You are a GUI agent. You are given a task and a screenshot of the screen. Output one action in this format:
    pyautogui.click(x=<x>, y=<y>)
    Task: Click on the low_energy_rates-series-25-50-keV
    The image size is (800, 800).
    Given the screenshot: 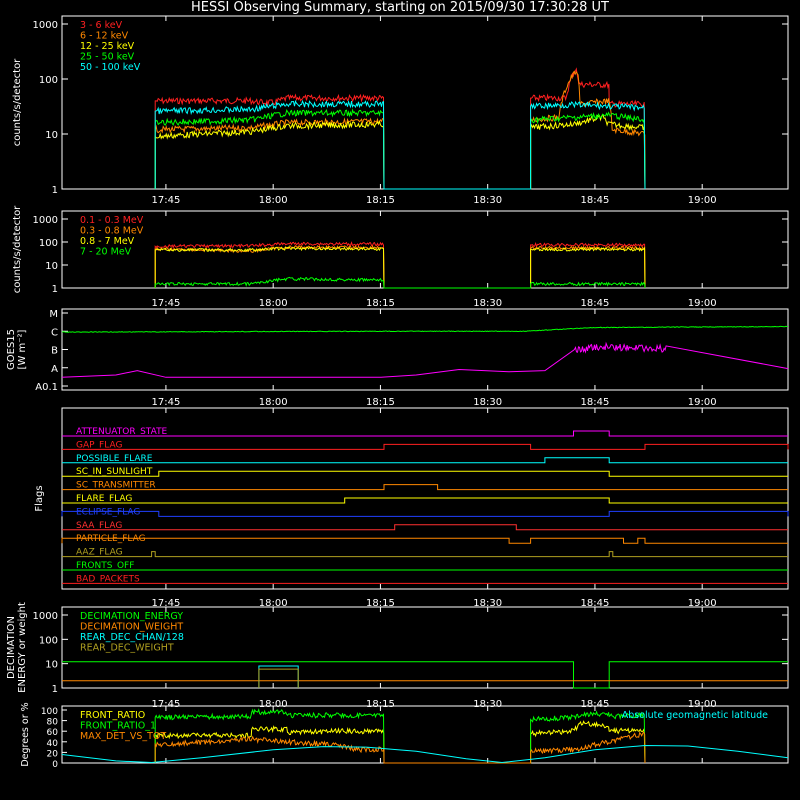 What is the action you would take?
    pyautogui.click(x=400, y=149)
    